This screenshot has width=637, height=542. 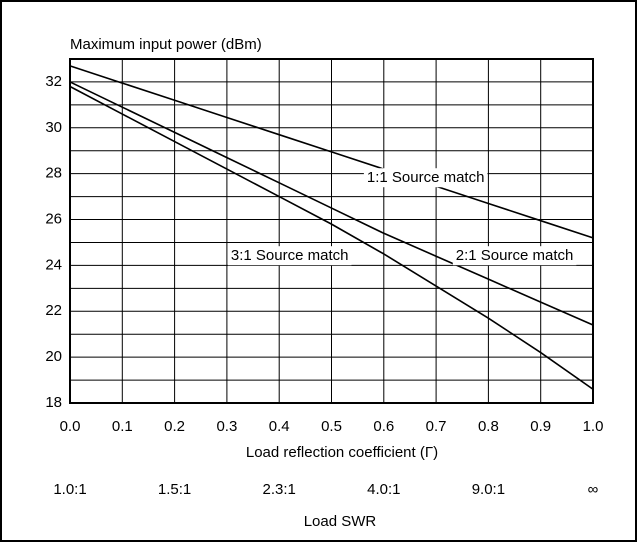 I want to click on series-label: 3:1 Source match, so click(x=290, y=255).